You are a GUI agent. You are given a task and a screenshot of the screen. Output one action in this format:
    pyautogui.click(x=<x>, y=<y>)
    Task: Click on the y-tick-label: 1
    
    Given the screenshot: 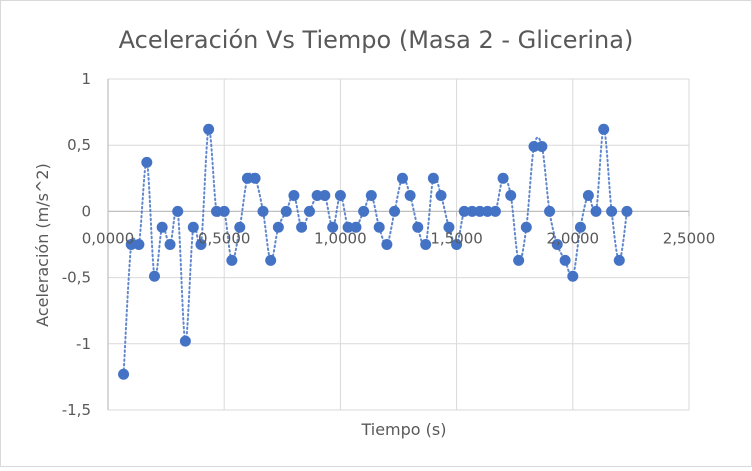 What is the action you would take?
    pyautogui.click(x=86, y=79)
    